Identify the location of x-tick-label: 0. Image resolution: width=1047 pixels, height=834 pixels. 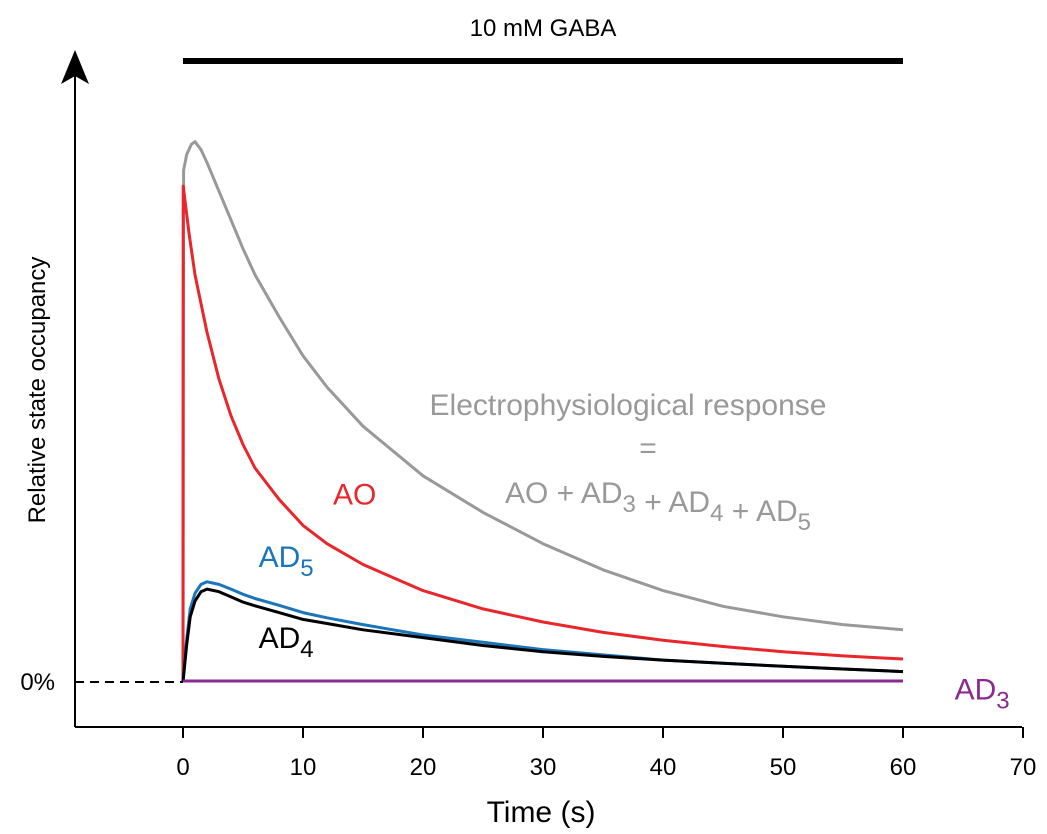
(182, 767).